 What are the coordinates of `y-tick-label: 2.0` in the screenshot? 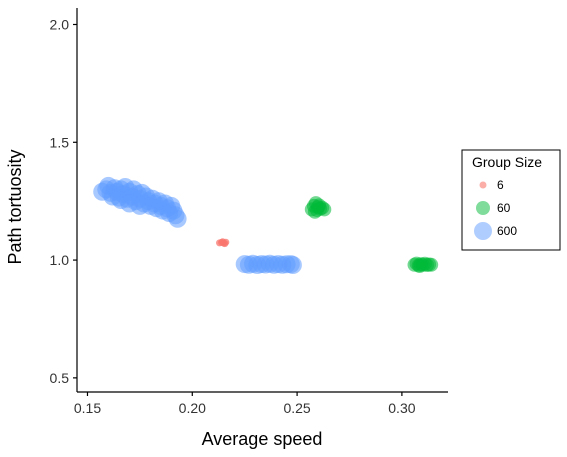 It's located at (60, 25).